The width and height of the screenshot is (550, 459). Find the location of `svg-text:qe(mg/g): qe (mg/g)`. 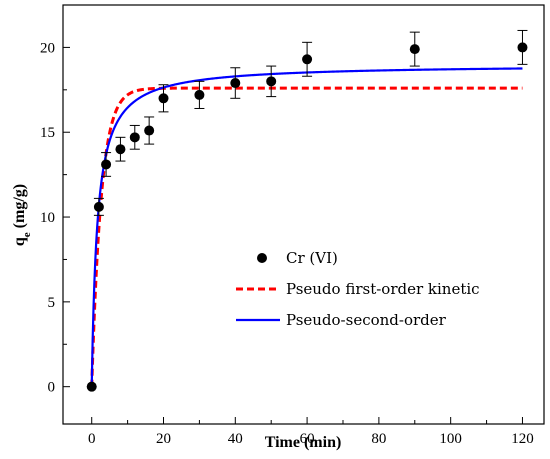

svg-text:qe(mg/g): qe (mg/g) is located at coordinates (22, 215).